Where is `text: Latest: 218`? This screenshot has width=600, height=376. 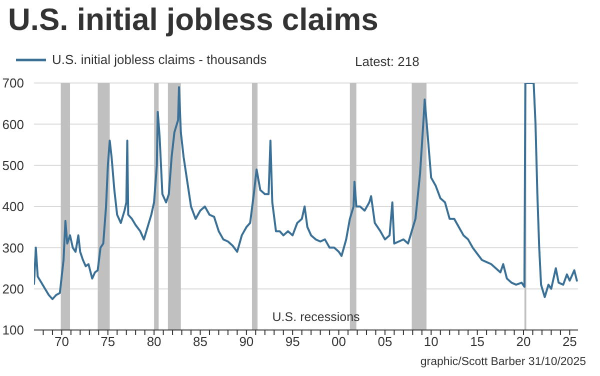 text: Latest: 218 is located at coordinates (387, 61).